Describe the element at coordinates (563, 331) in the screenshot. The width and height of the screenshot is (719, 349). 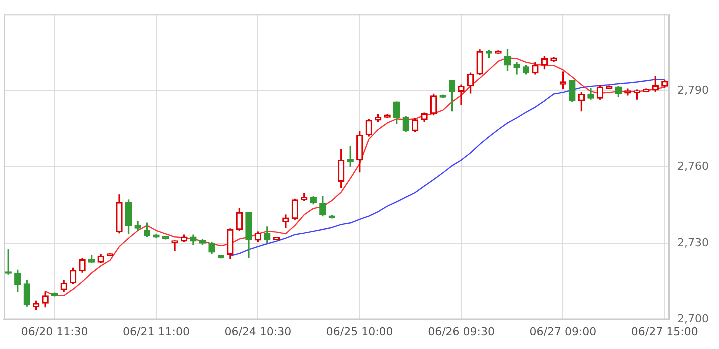
I see `x-tick-label: 06/27 09:00` at that location.